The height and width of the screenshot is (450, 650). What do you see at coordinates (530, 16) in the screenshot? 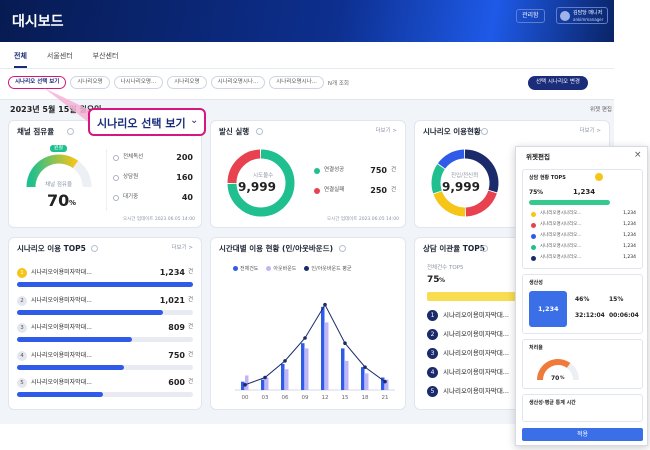
I see `admin-button: 관리함` at bounding box center [530, 16].